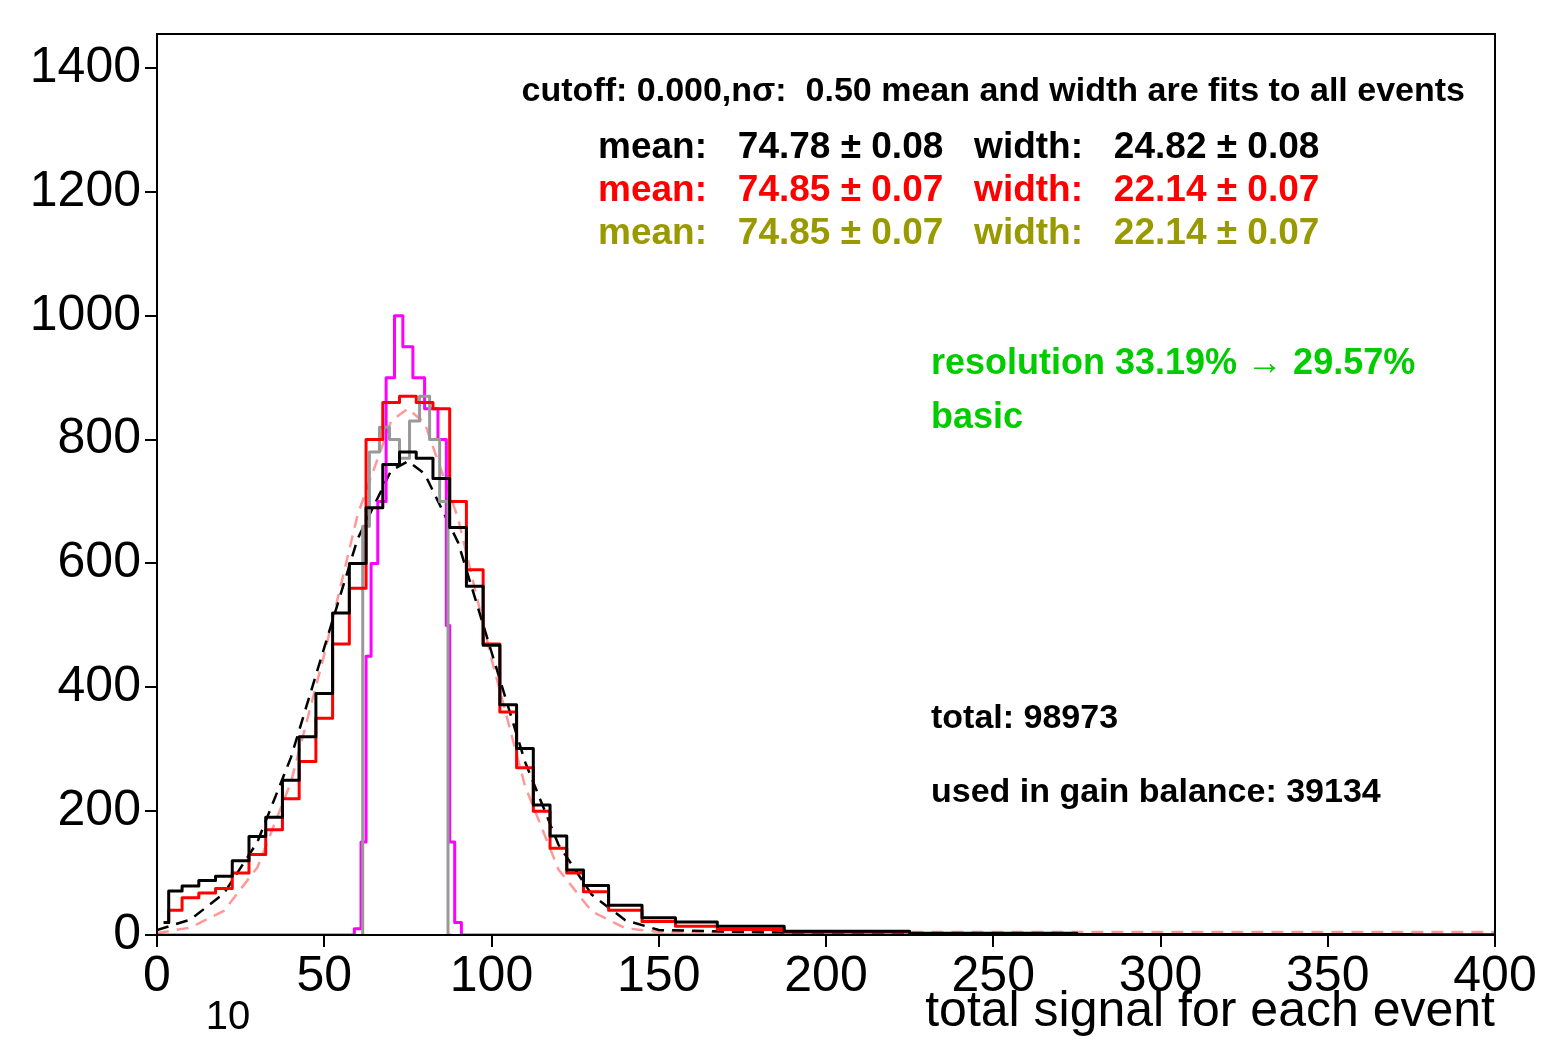 This screenshot has width=1549, height=1042. Describe the element at coordinates (959, 146) in the screenshot. I see `annotation: mean: 74.78 ± 0.08 width: 24.82 ± 0.08` at that location.